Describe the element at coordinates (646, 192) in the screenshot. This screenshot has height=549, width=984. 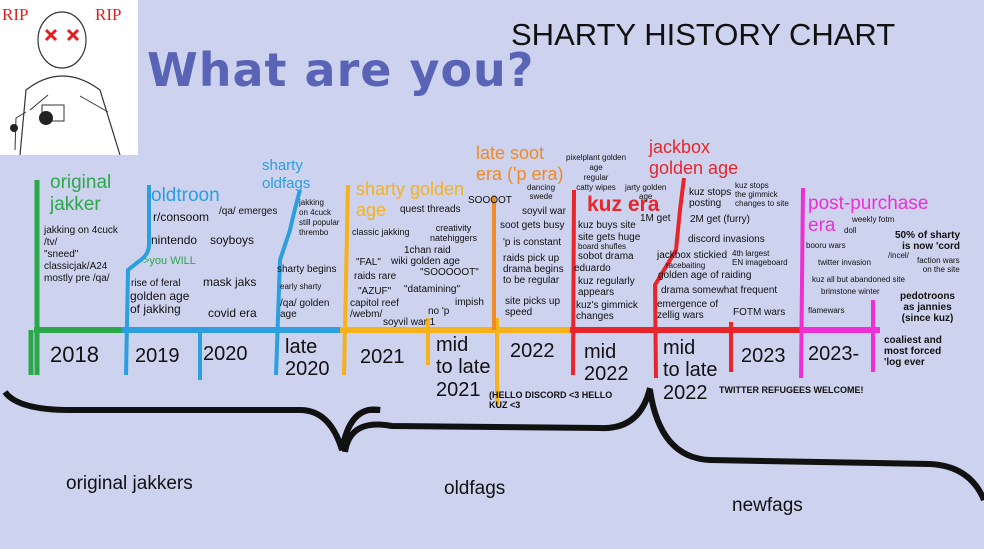
I see `event-text: jarty golden age` at that location.